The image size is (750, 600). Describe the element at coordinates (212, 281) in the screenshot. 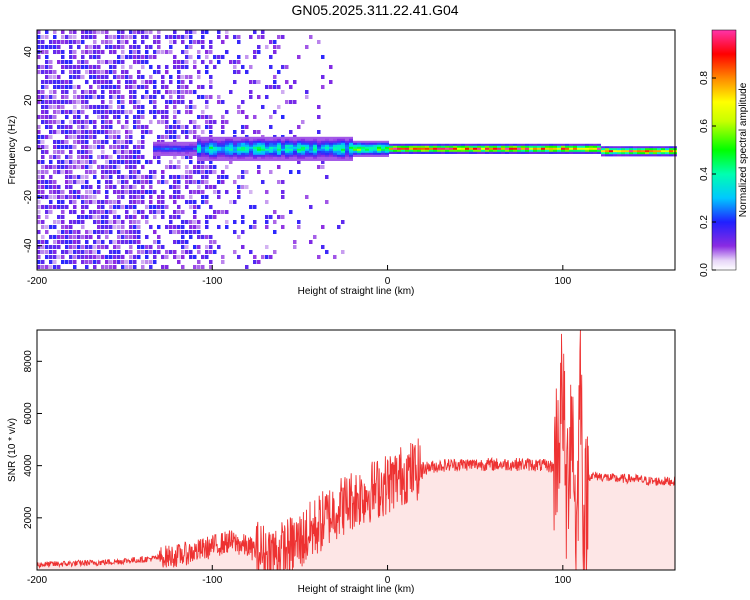

I see `spectrogram-x-tick-label: -100` at that location.